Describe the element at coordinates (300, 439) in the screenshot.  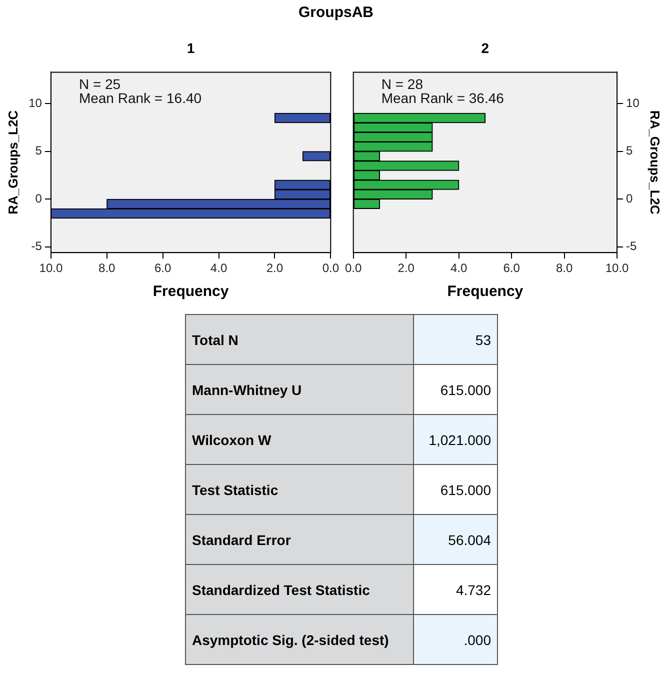
I see `text: Wilcoxon W` at that location.